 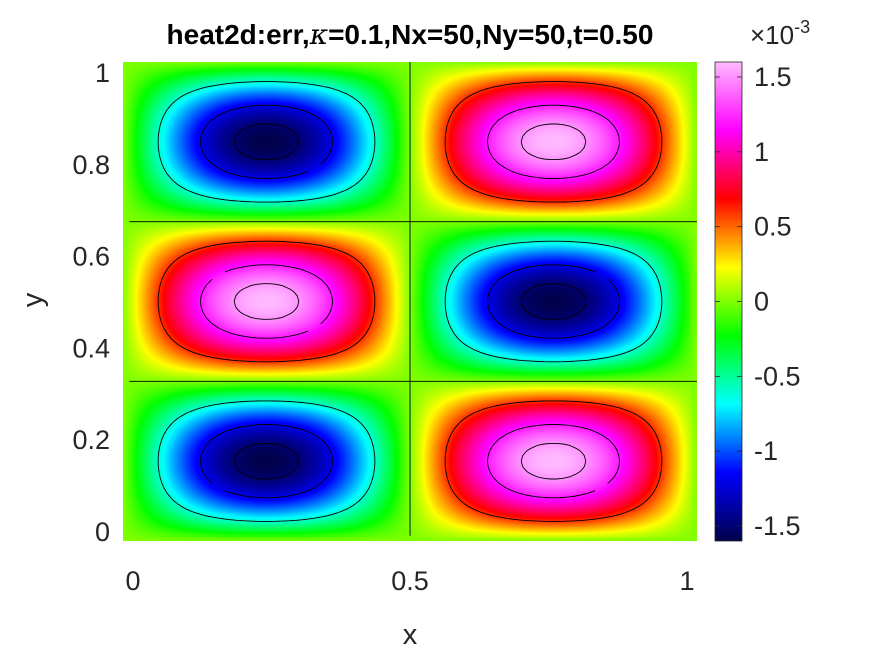 What do you see at coordinates (132, 581) in the screenshot?
I see `x-tick-label: 0` at bounding box center [132, 581].